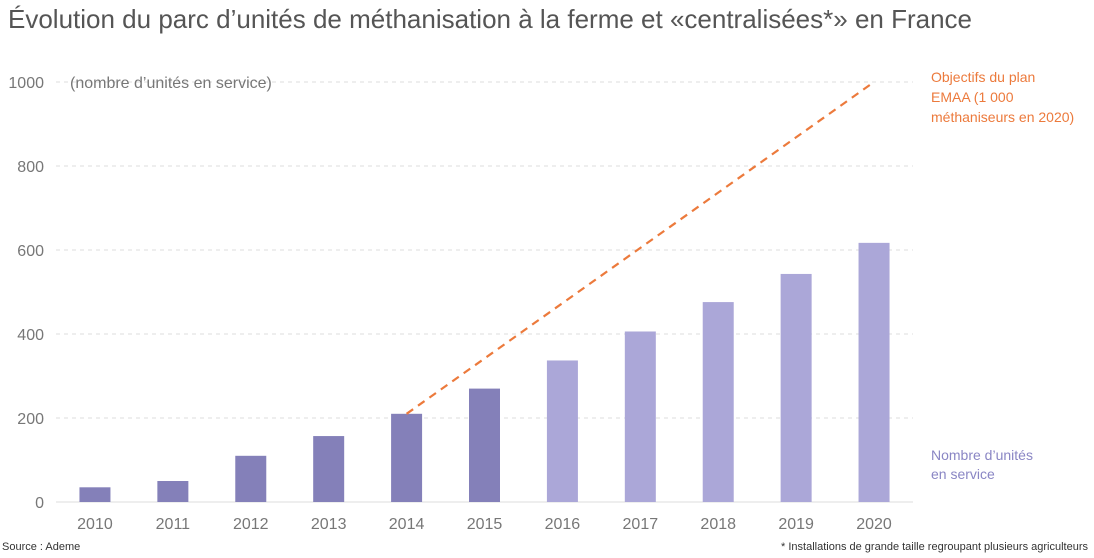 Image resolution: width=1094 pixels, height=558 pixels. What do you see at coordinates (983, 77) in the screenshot?
I see `annotation-objective-line-1: Objectifs du plan` at bounding box center [983, 77].